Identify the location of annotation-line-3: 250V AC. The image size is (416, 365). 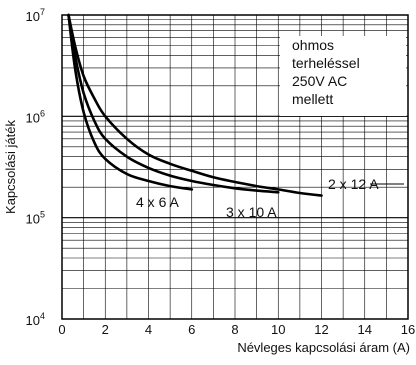
(319, 81).